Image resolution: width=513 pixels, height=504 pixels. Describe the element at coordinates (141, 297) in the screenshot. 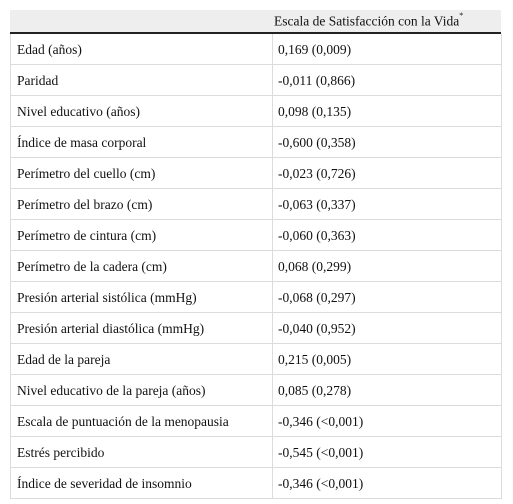

I see `row-label: Presión arterial sistólica (mmHg)` at that location.